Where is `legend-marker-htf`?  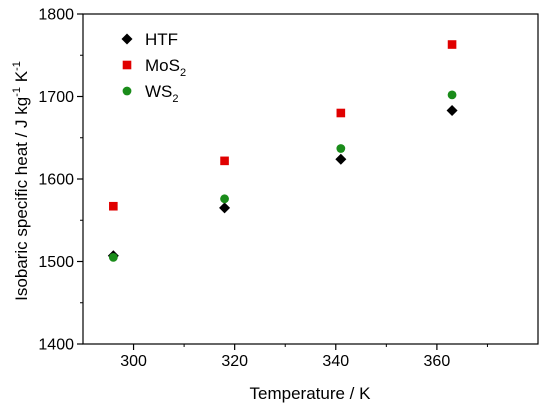
legend-marker-htf is located at coordinates (127, 39).